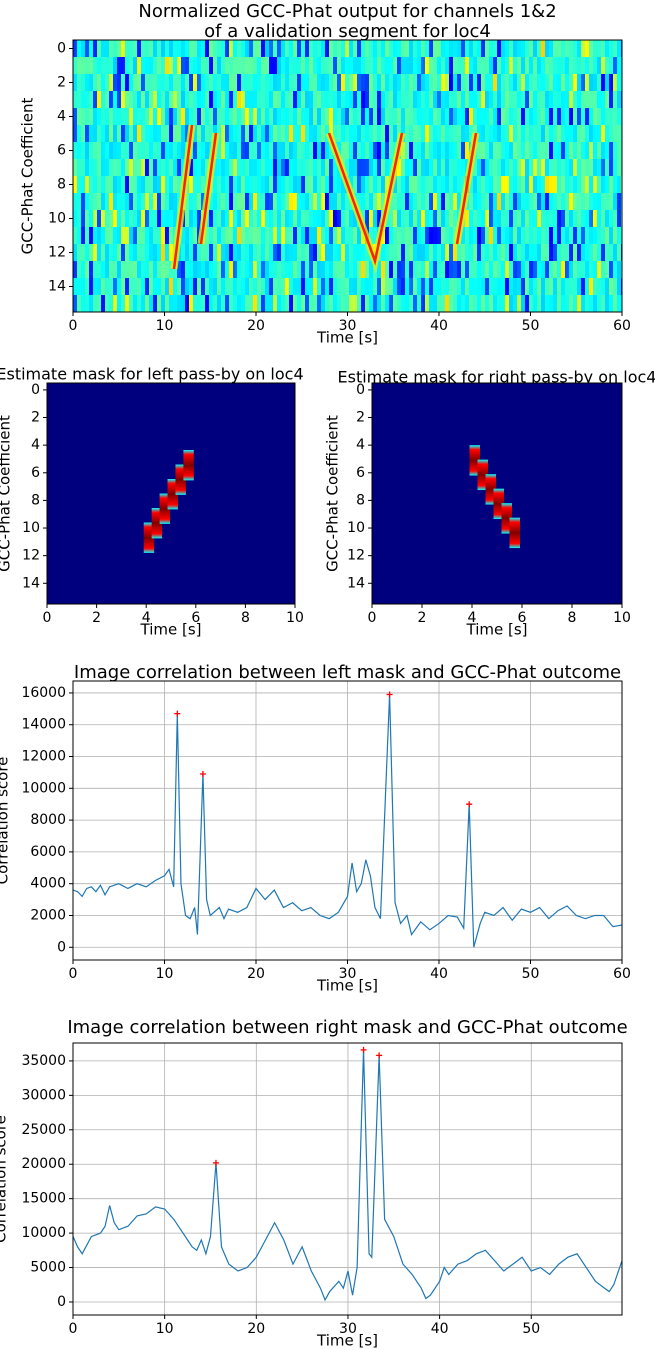  I want to click on x-tick-label: 6, so click(522, 618).